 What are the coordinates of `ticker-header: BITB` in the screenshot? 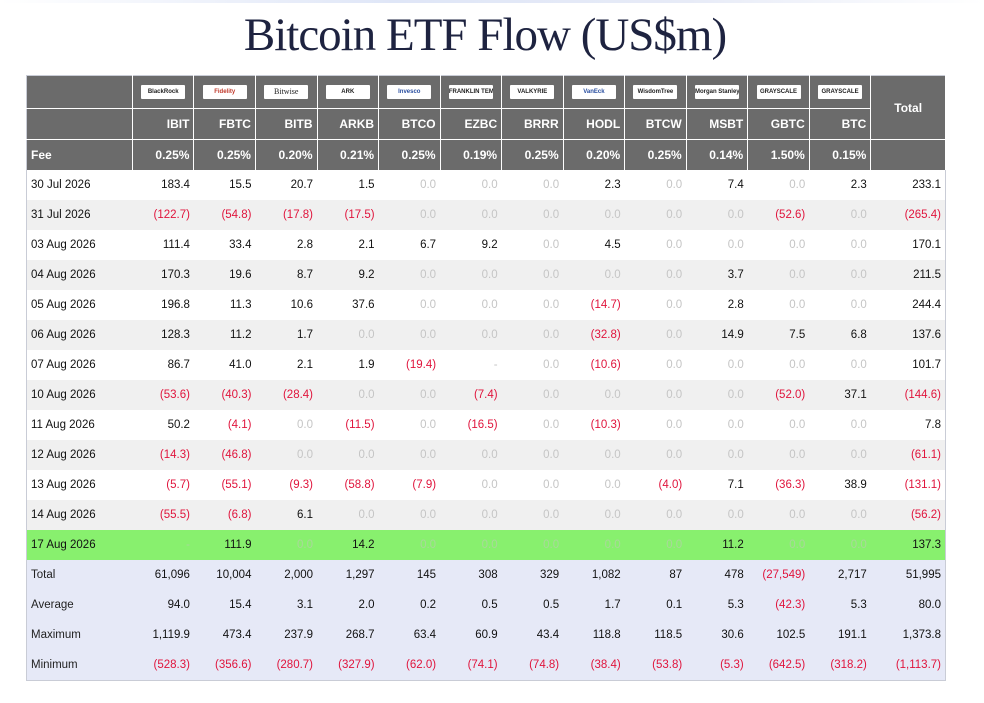 It's located at (286, 124).